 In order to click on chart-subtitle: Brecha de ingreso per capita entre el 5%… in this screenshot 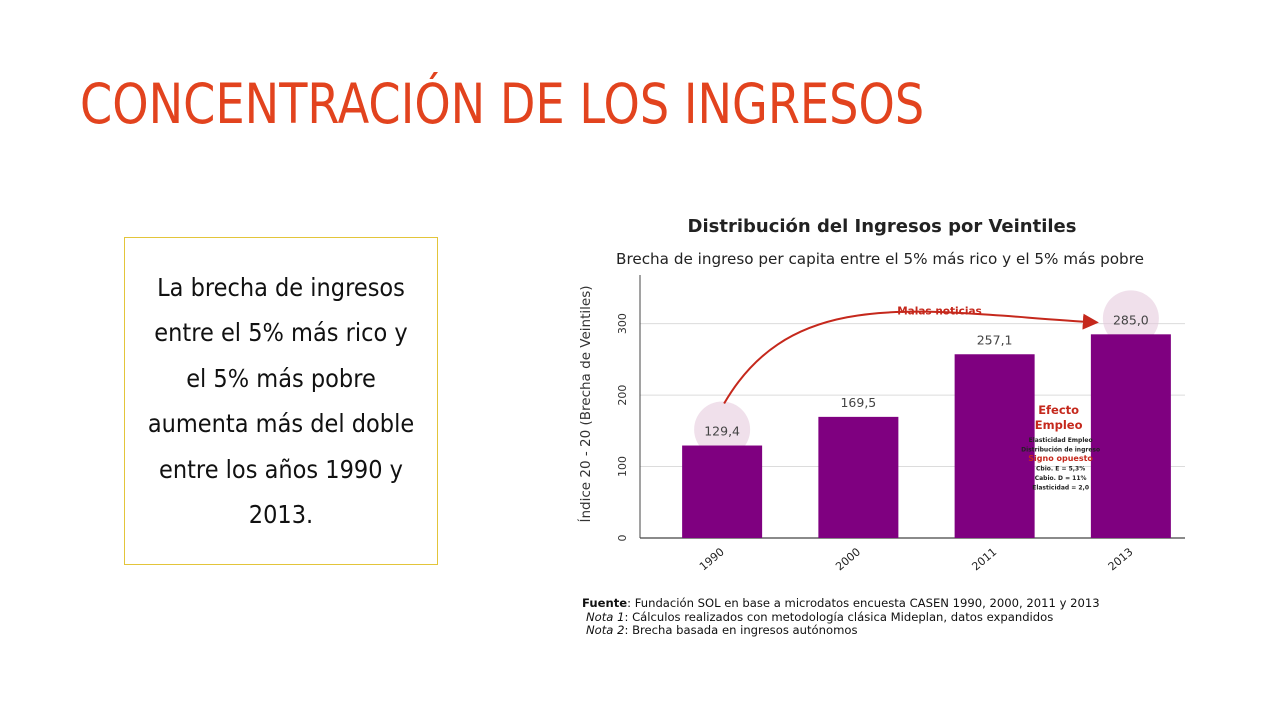, I will do `click(880, 259)`.